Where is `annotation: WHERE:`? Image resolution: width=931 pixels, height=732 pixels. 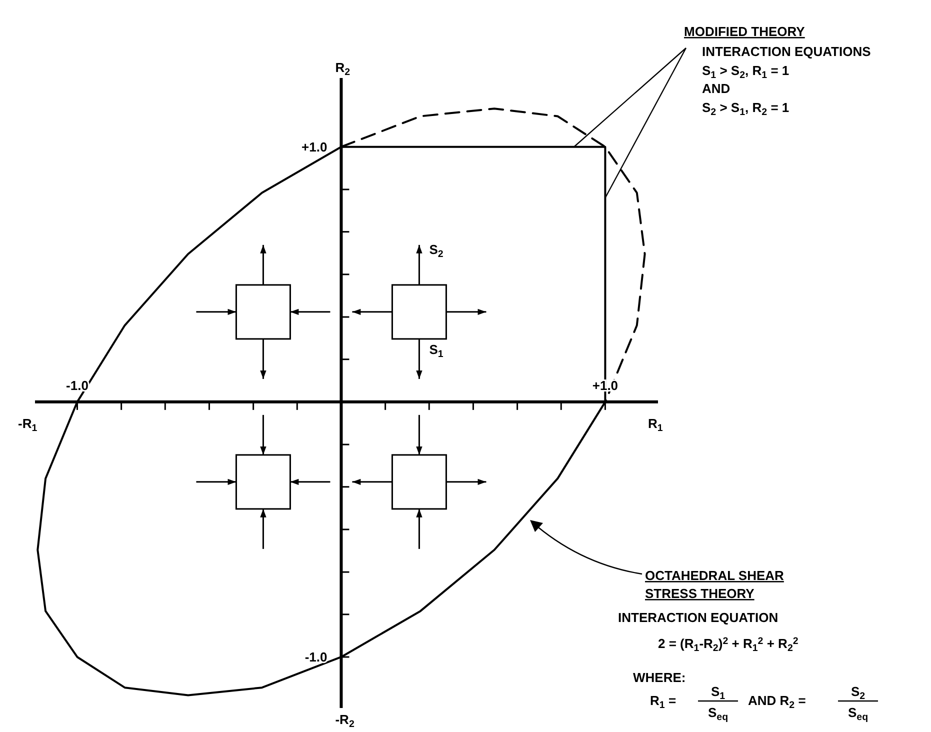 annotation: WHERE: is located at coordinates (659, 677).